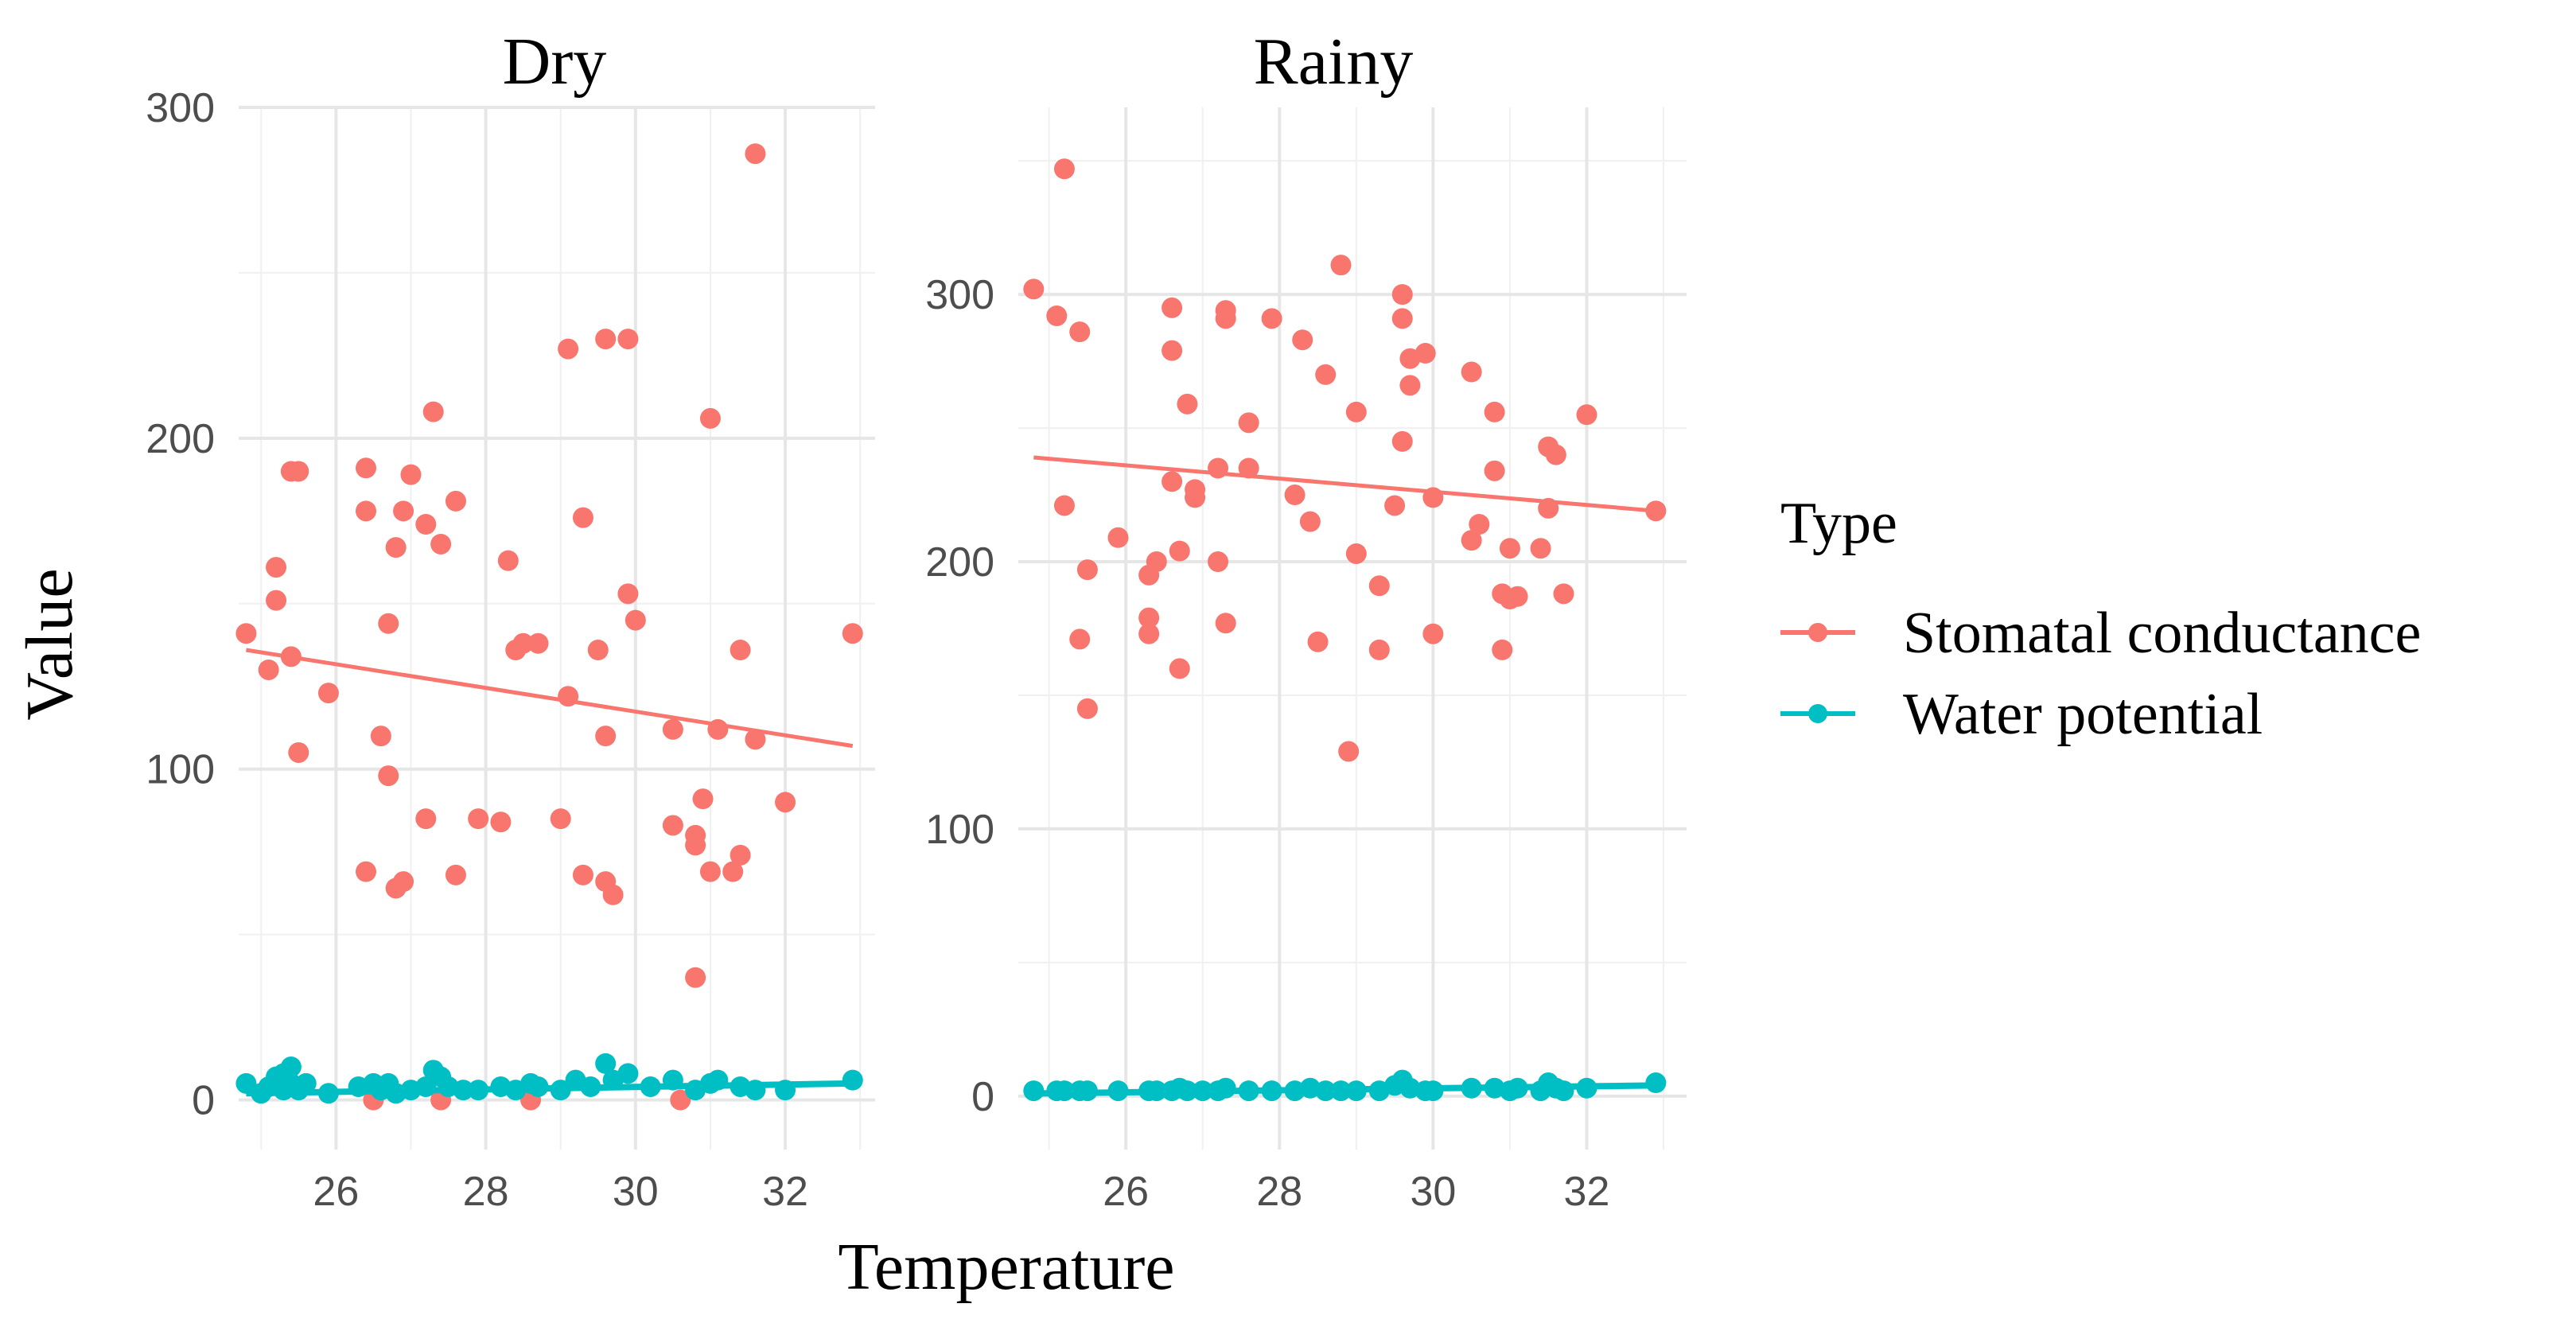  What do you see at coordinates (1818, 714) in the screenshot?
I see `legend-key-dot-water` at bounding box center [1818, 714].